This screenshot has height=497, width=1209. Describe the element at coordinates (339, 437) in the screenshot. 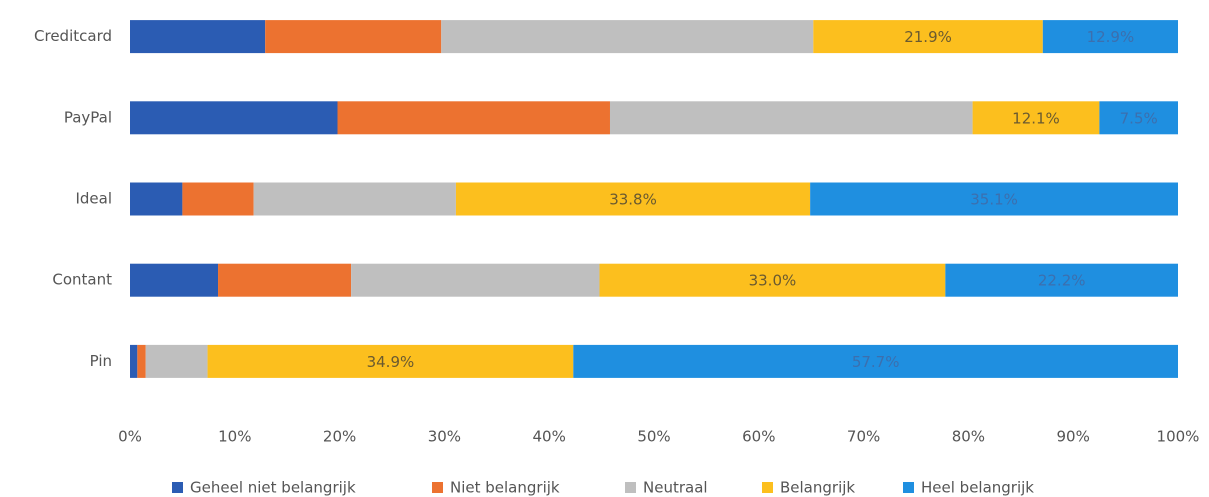

I see `x-tick-label: 20%` at that location.